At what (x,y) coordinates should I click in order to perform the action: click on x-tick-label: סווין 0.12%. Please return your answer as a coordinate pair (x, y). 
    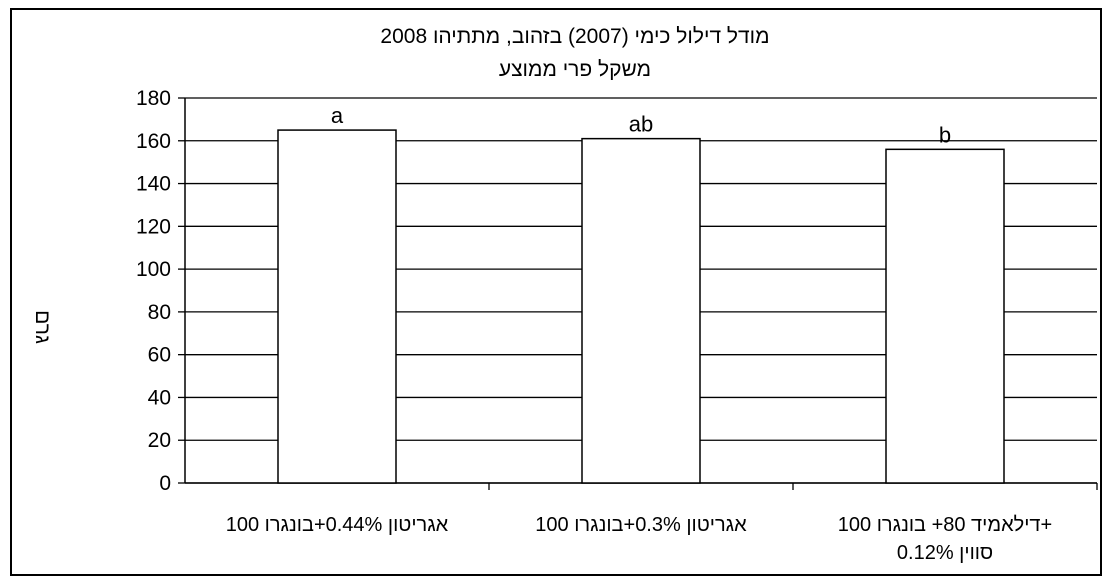
    Looking at the image, I should click on (945, 553).